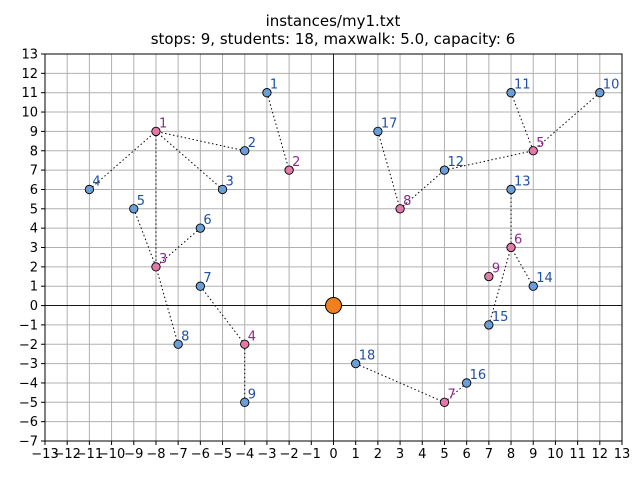 The width and height of the screenshot is (640, 480). Describe the element at coordinates (289, 454) in the screenshot. I see `x-tick-label: −2` at that location.